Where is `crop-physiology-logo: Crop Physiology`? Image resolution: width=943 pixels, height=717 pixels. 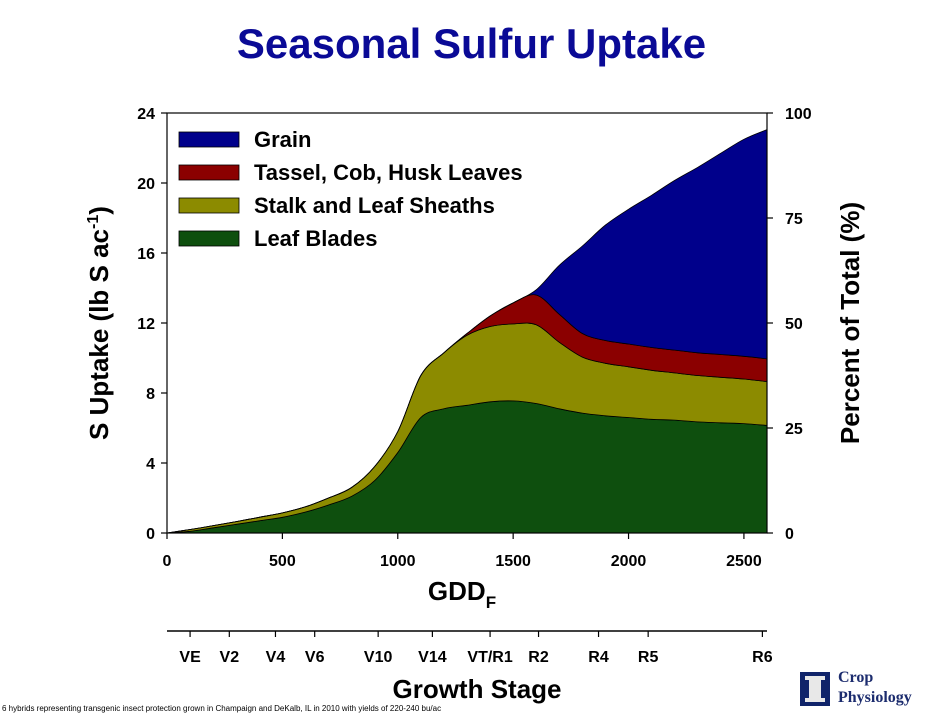
crop-physiology-logo: Crop Physiology is located at coordinates (875, 688).